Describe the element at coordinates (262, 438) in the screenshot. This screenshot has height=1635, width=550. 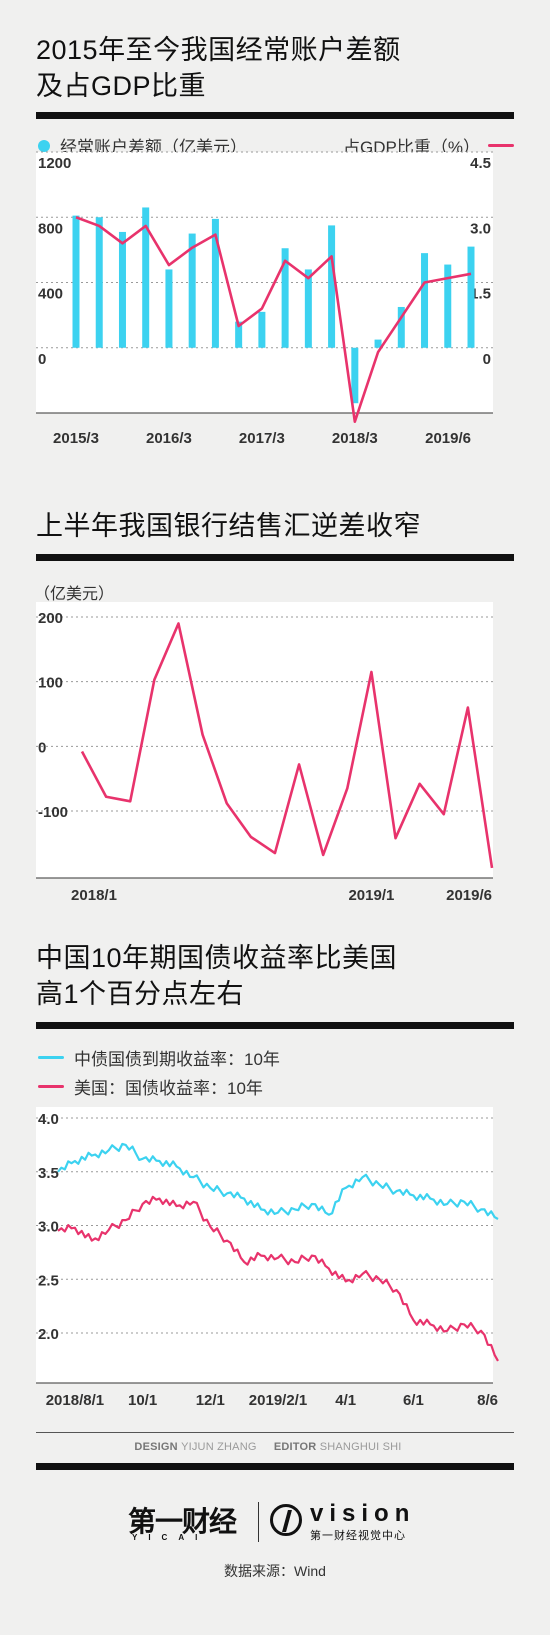
I see `chart1-x-tick: 2017/3` at that location.